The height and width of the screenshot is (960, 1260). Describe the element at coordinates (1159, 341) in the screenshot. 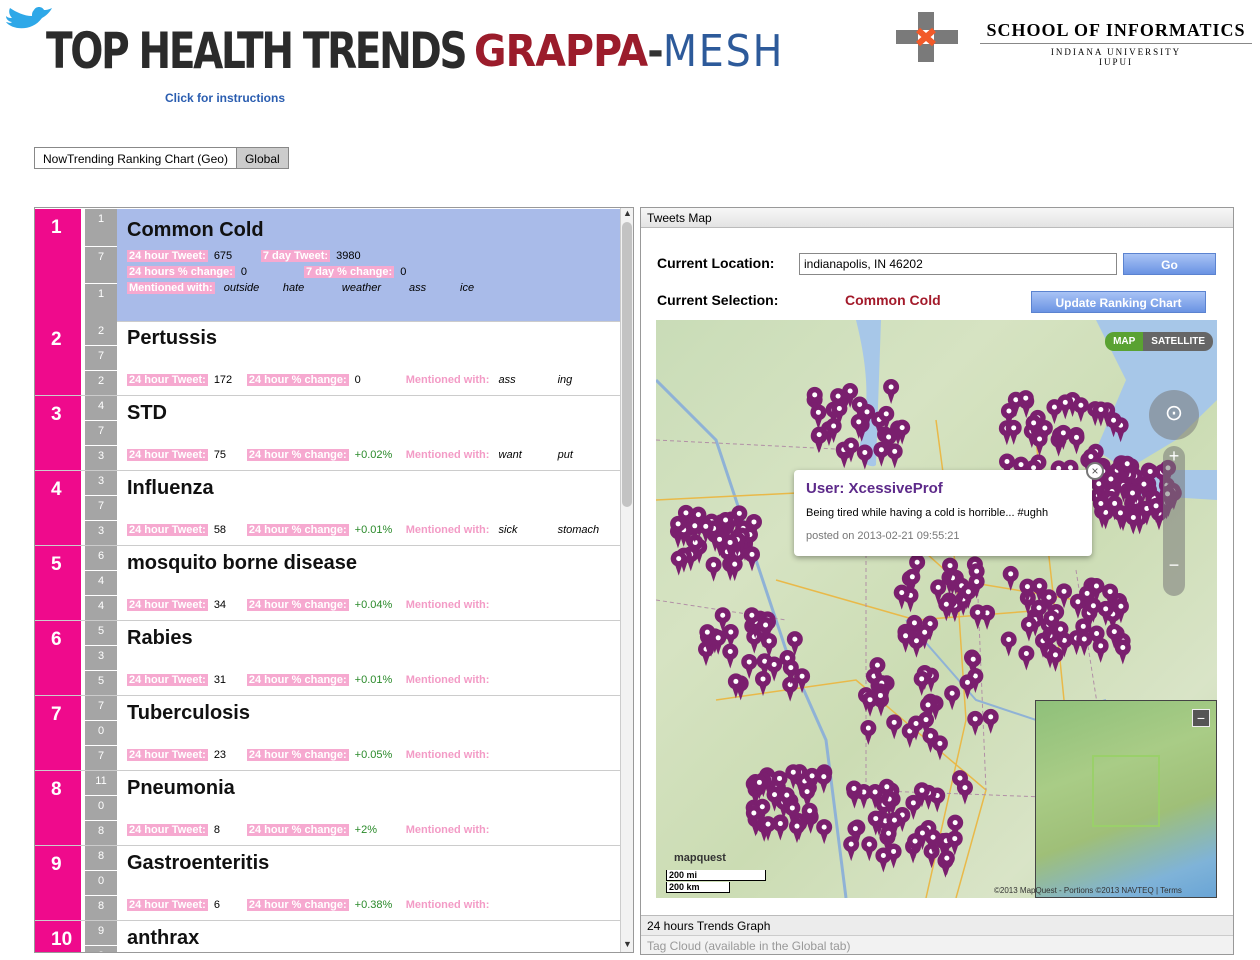

I see `map-type-toggle: MAP SATELLITE` at that location.